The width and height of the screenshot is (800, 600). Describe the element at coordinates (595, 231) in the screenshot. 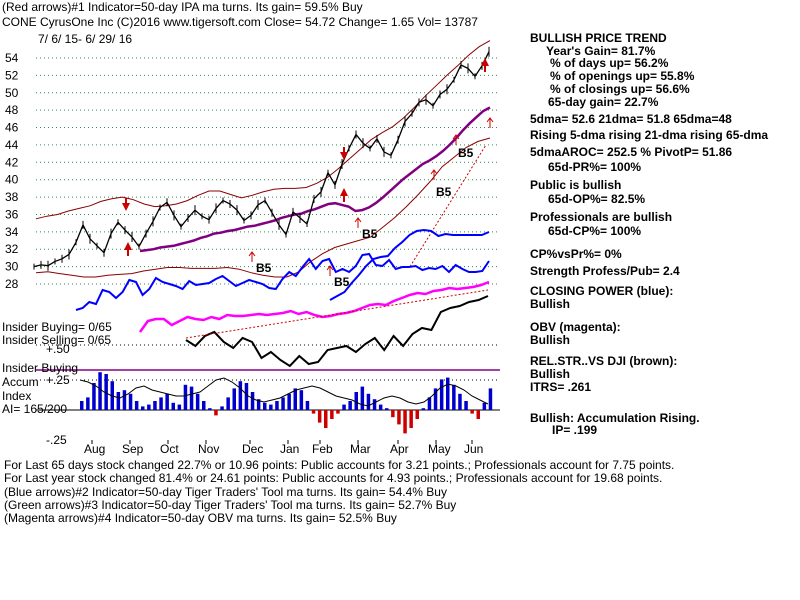

I see `cp-pct: 65d-CP%= 100%` at that location.